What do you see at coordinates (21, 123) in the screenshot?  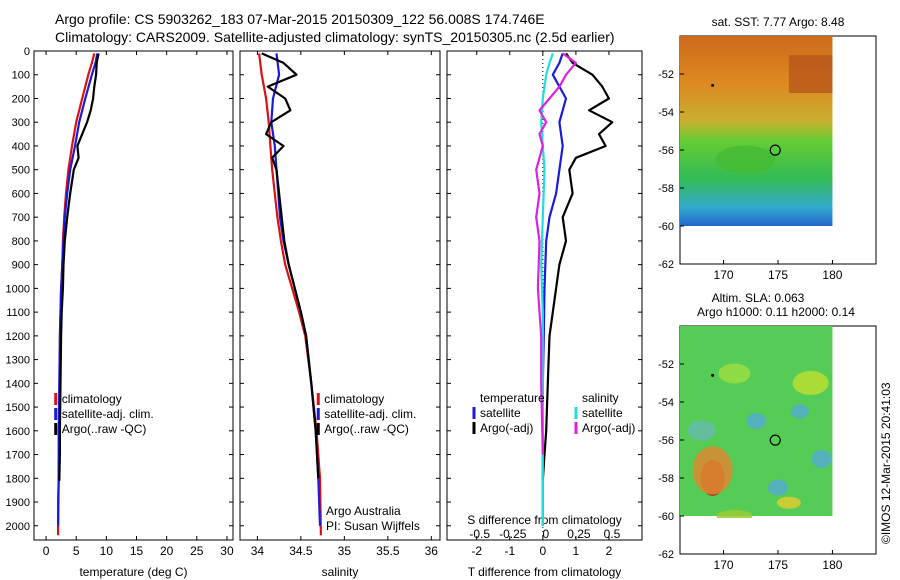 I see `y-tick-label: 300` at bounding box center [21, 123].